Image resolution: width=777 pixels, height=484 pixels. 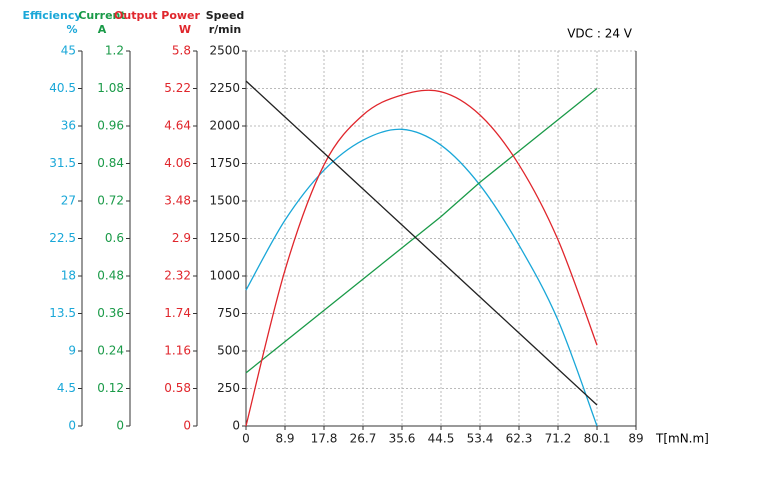 I want to click on axis-title: Efficiency, so click(x=51, y=15).